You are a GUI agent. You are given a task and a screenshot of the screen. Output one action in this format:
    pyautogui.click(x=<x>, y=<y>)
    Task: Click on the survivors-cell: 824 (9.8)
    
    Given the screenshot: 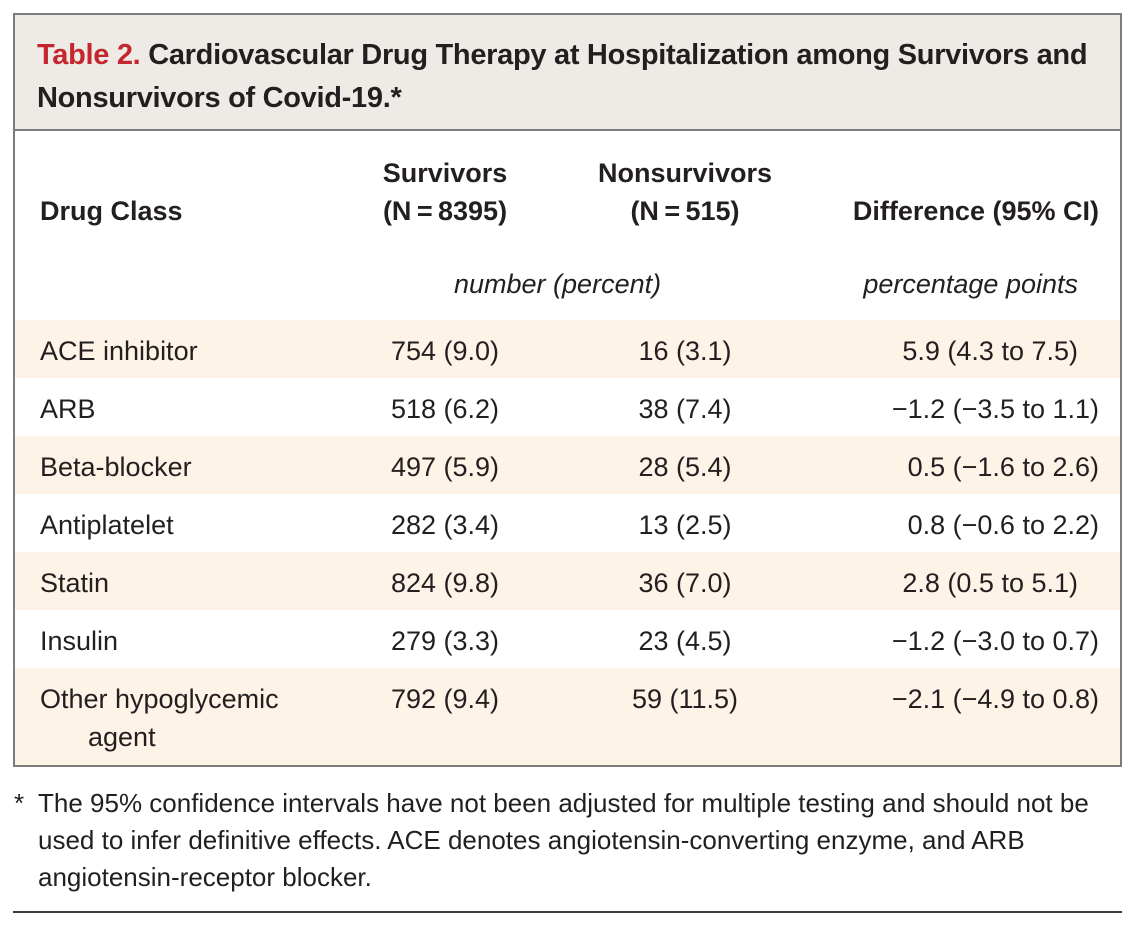 What is the action you would take?
    pyautogui.click(x=445, y=583)
    